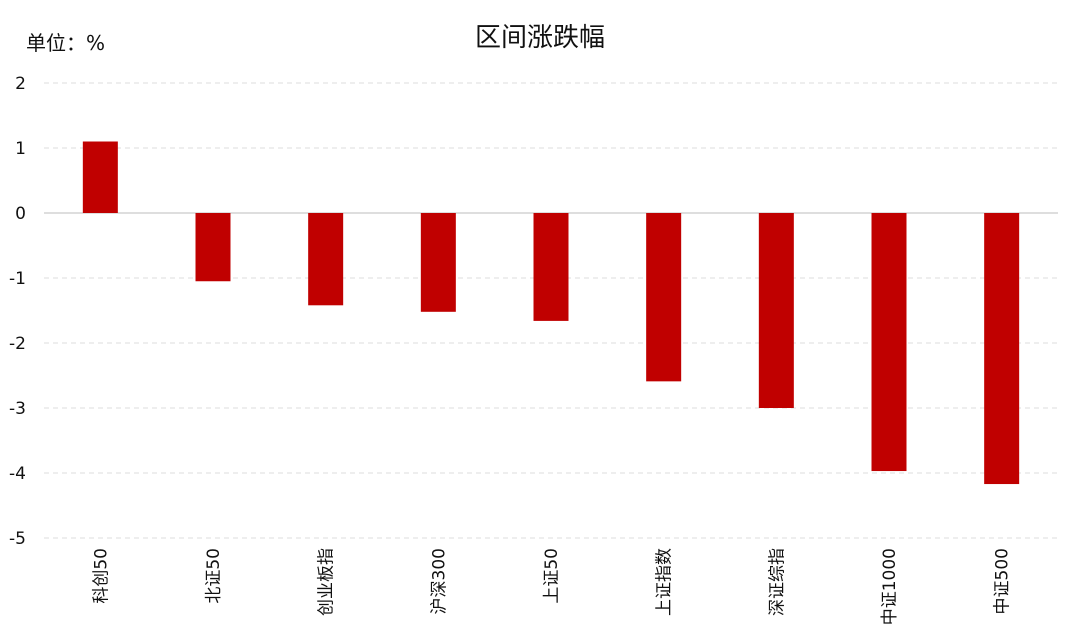 The width and height of the screenshot is (1080, 632). Describe the element at coordinates (17, 474) in the screenshot. I see `y-tick-label: -4` at that location.